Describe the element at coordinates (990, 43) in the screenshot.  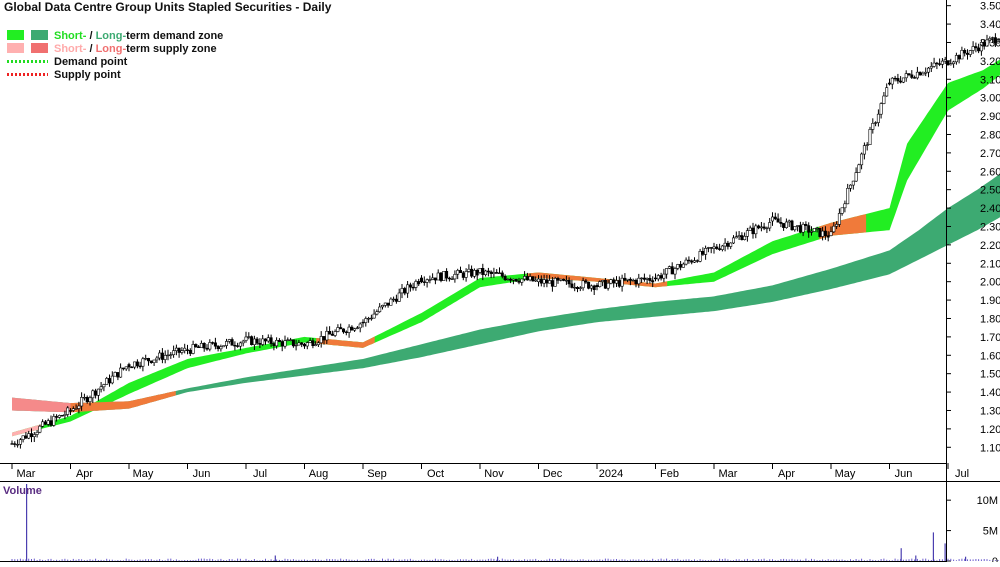
I see `price-axis-label: 3.30` at that location.